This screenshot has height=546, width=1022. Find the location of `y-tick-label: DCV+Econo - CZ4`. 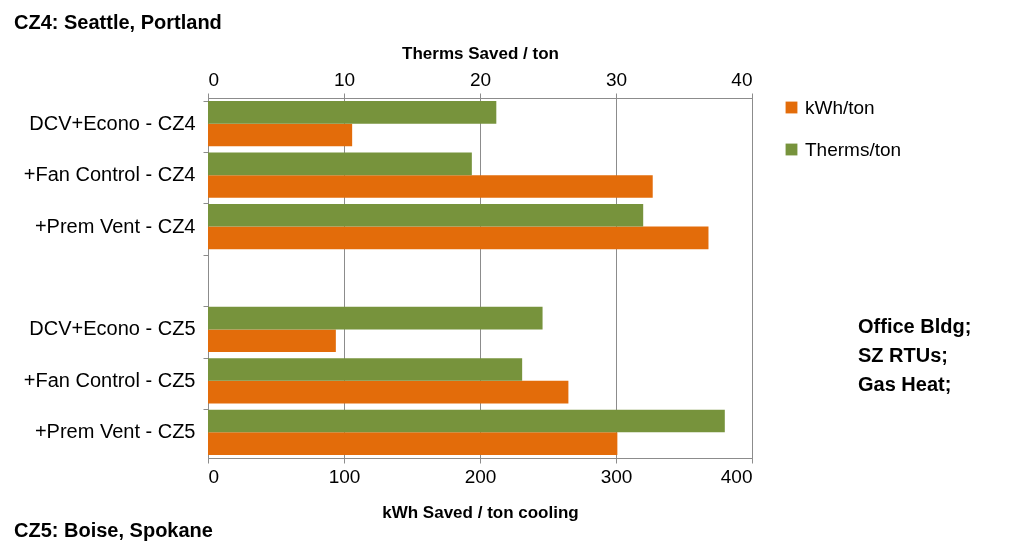

y-tick-label: DCV+Econo - CZ4 is located at coordinates (112, 122).